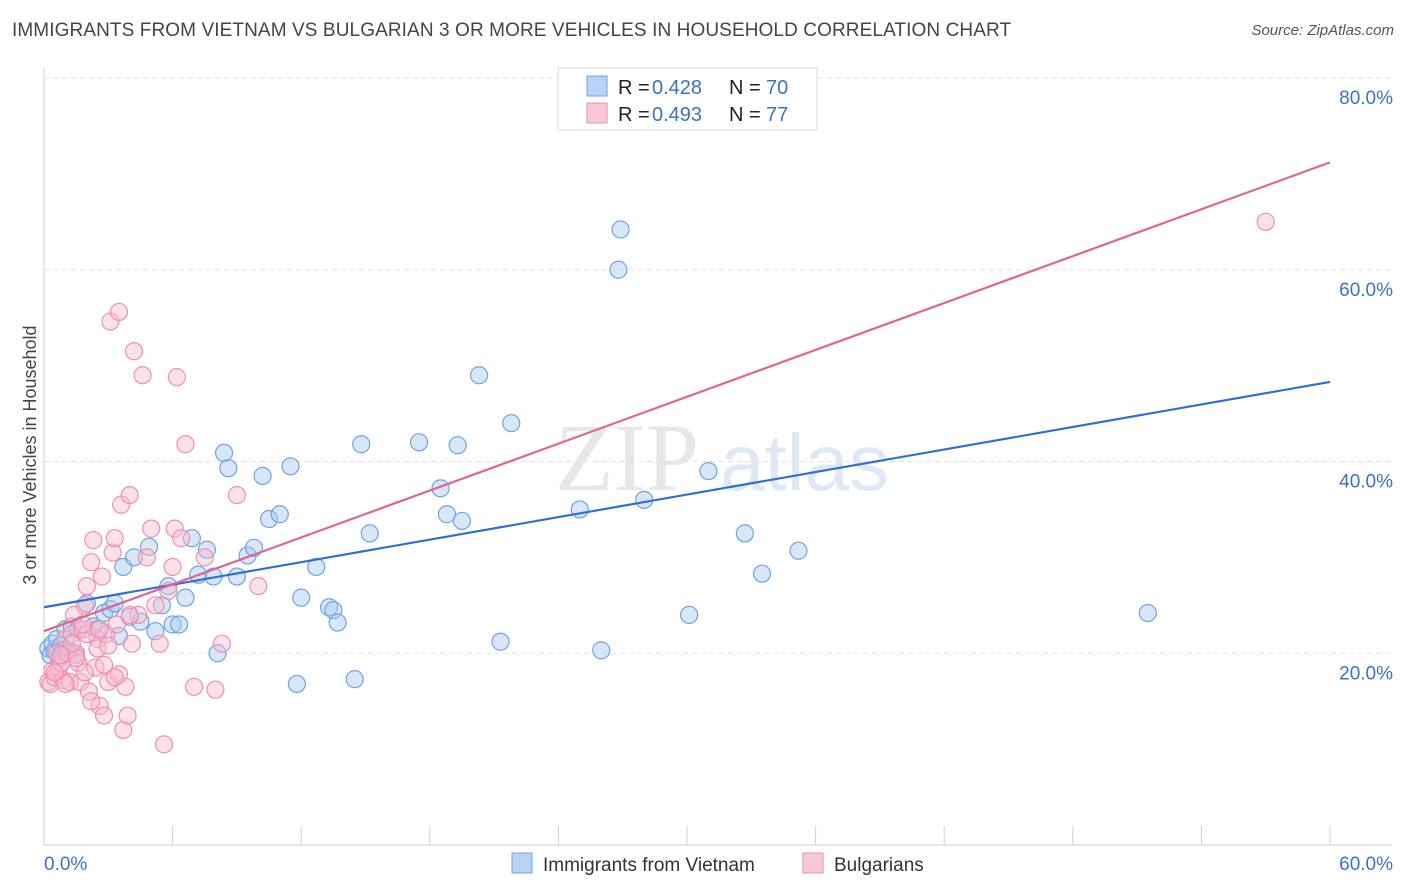  I want to click on bottom-legend-label-bulgarians: Bulgarians, so click(879, 865).